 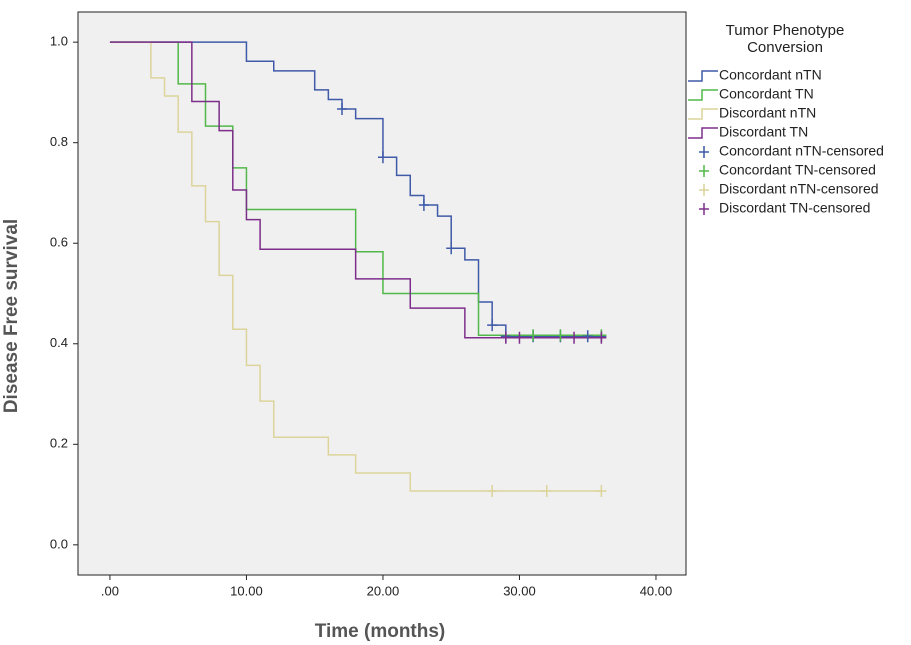 I want to click on x-tick-label: 30.00, so click(x=519, y=590).